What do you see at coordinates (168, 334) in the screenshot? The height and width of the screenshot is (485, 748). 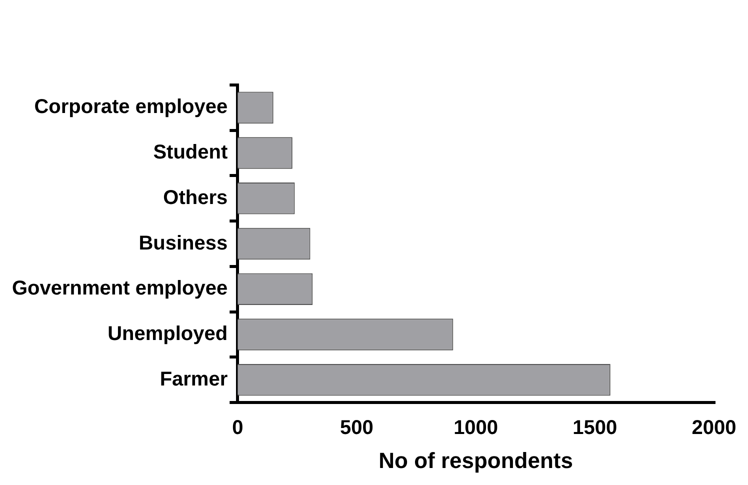 I see `y-tick-label: Unemployed` at bounding box center [168, 334].